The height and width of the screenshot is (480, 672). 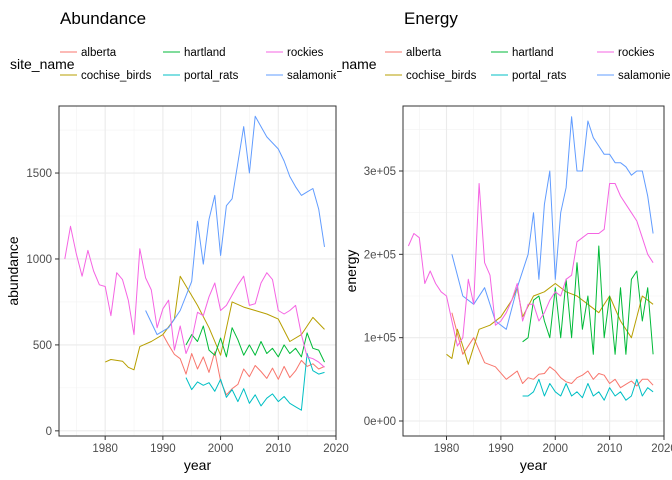 I want to click on chart-title: Abundance, so click(x=103, y=18).